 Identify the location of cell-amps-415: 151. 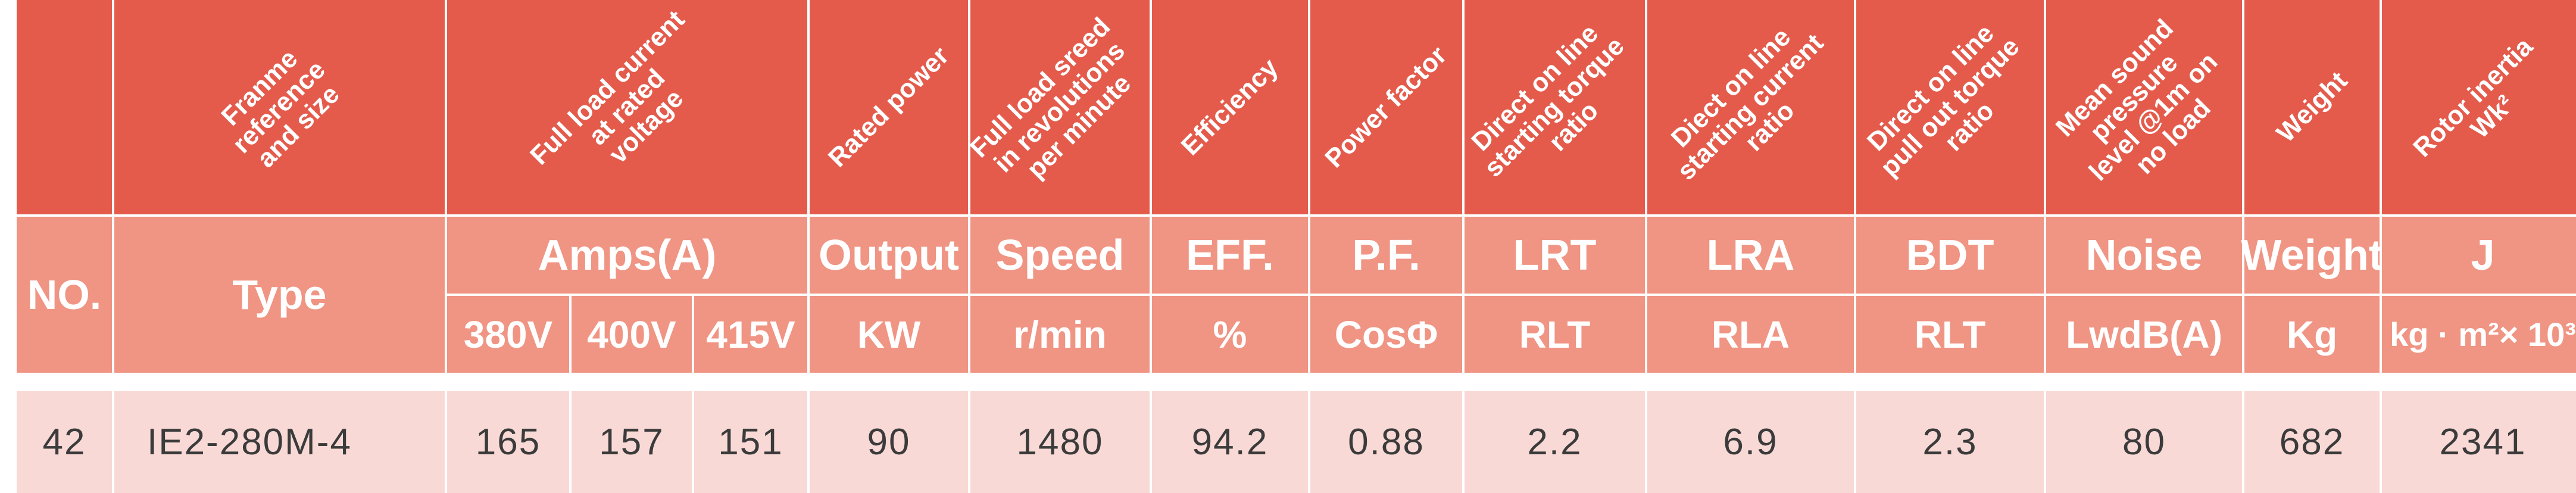
(750, 442).